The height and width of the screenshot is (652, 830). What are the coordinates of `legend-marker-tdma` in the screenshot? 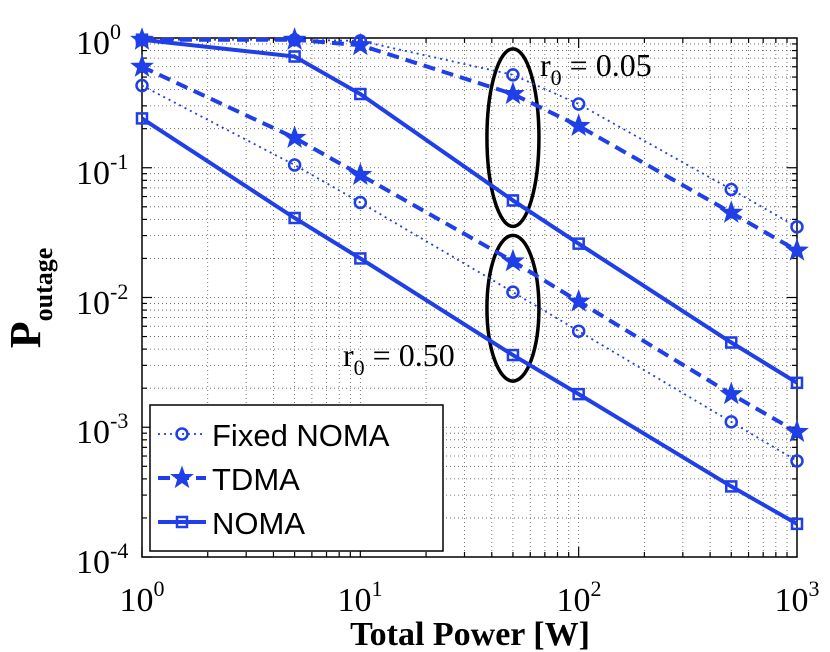 It's located at (182, 477).